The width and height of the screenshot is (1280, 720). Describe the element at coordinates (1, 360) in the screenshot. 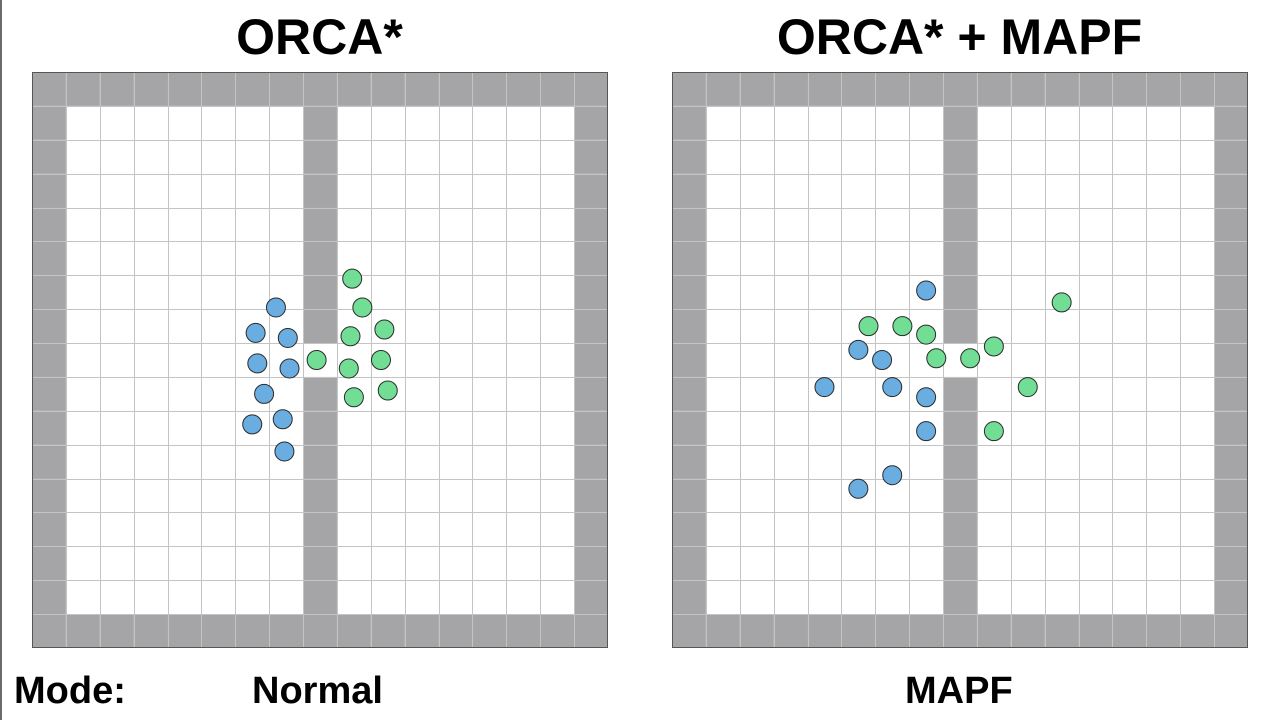

I see `window-left-edge` at that location.